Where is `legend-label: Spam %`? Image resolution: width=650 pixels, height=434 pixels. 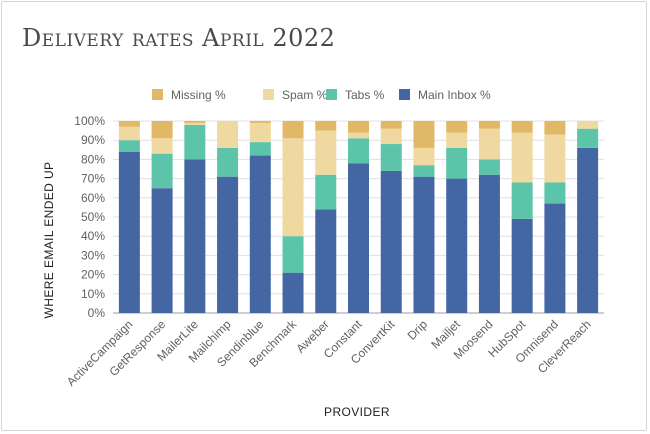 legend-label: Spam % is located at coordinates (305, 95).